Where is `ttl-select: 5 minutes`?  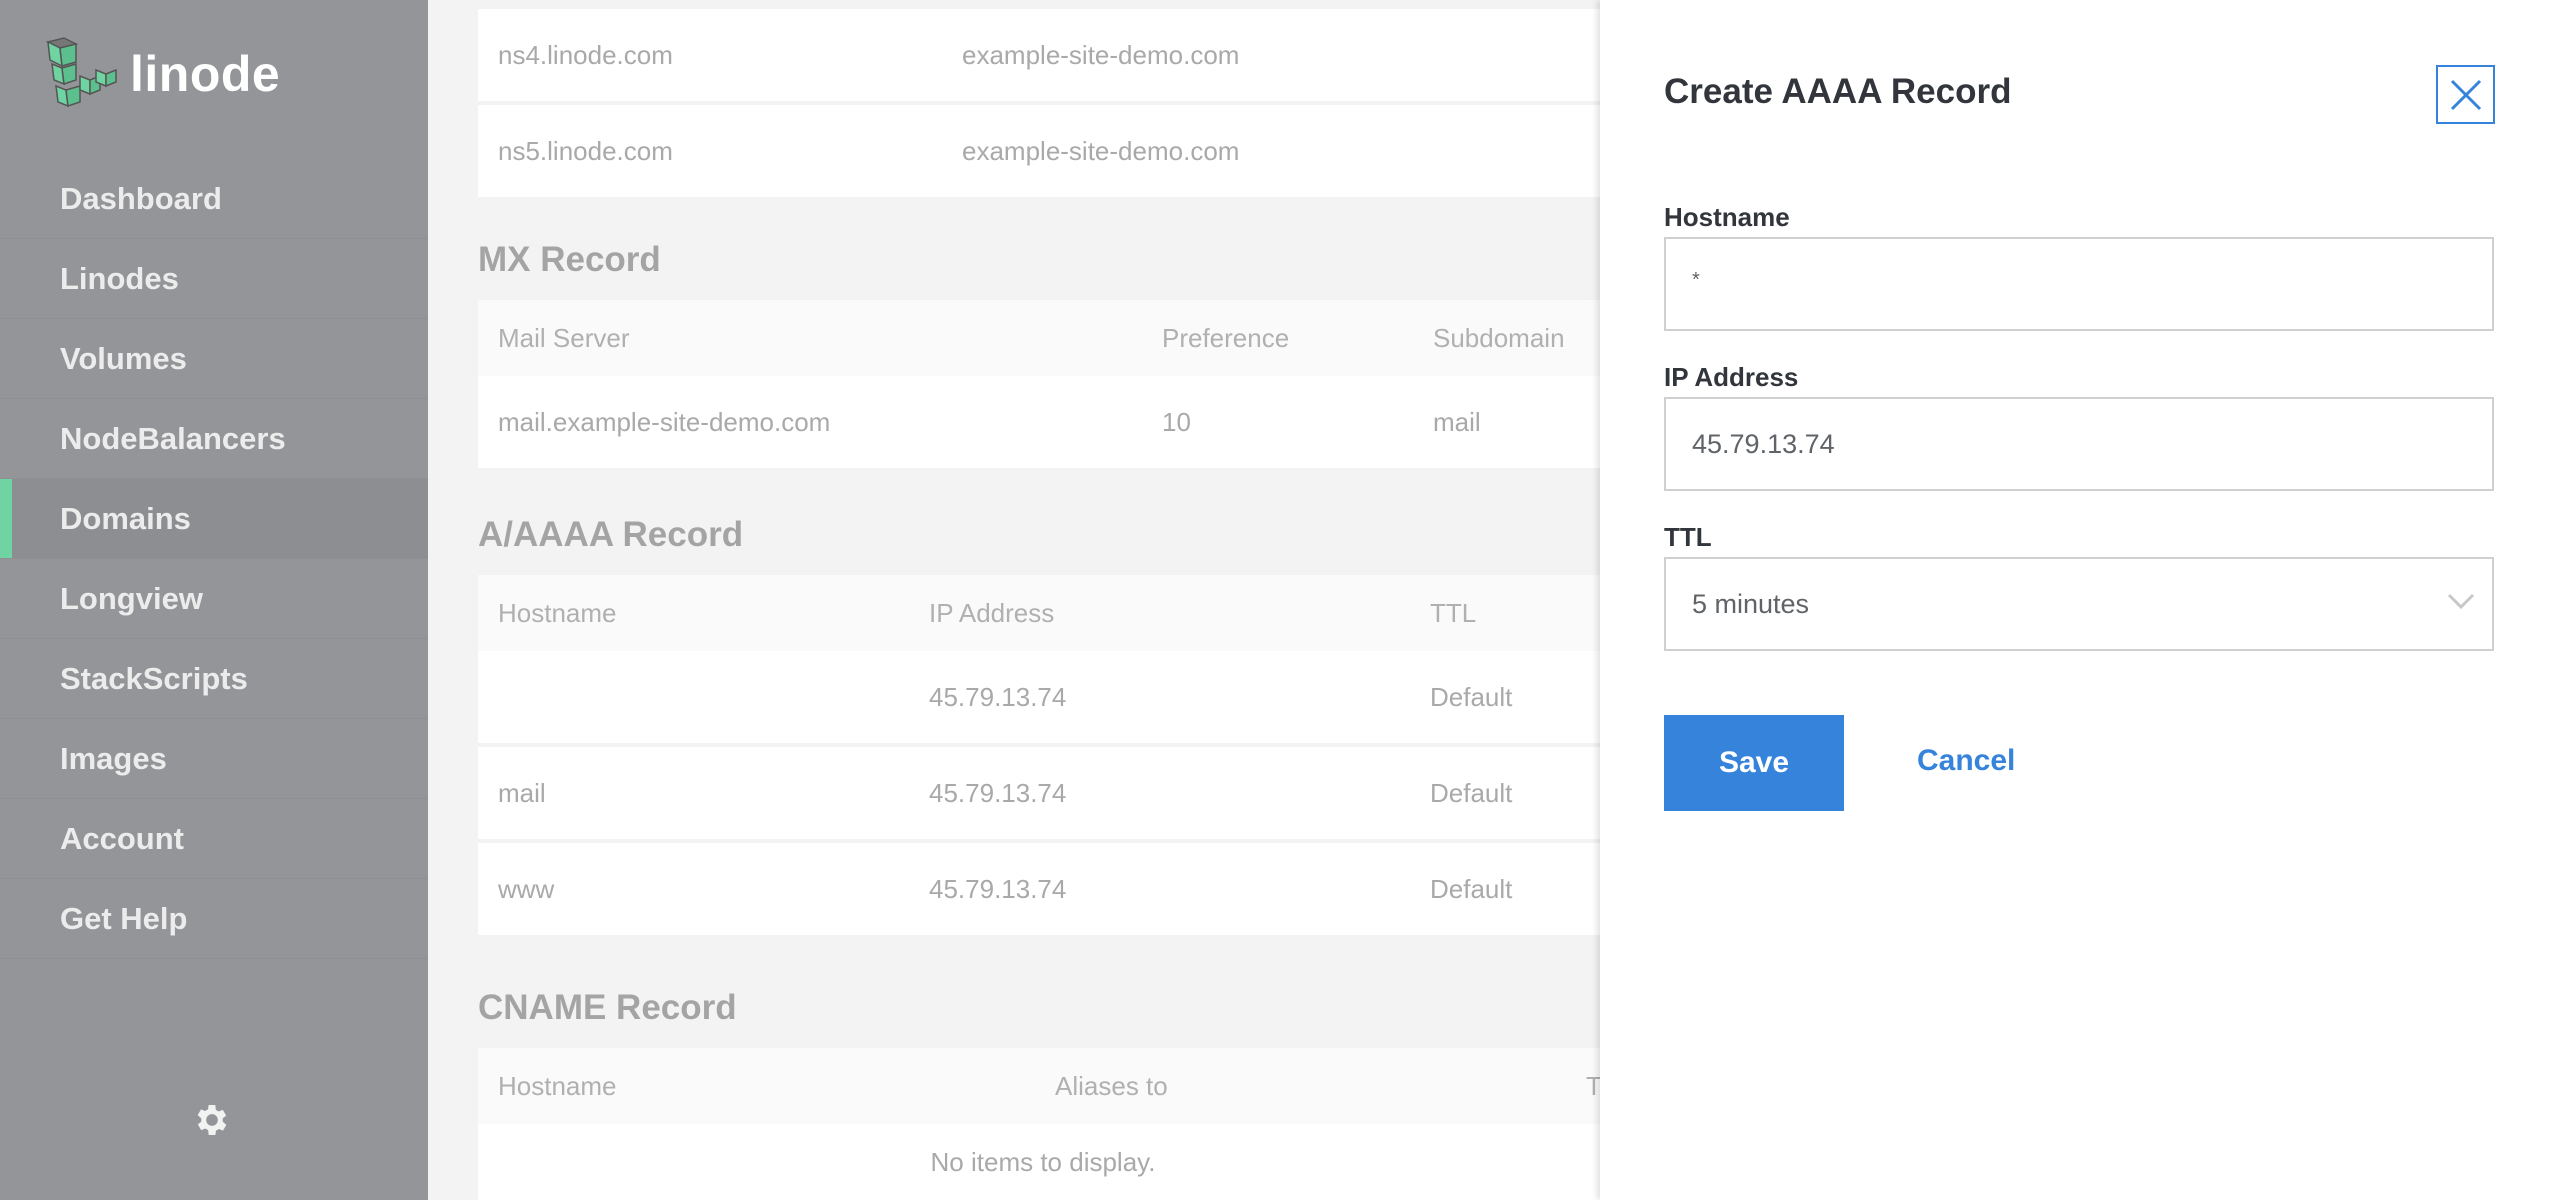
ttl-select: 5 minutes is located at coordinates (2079, 604).